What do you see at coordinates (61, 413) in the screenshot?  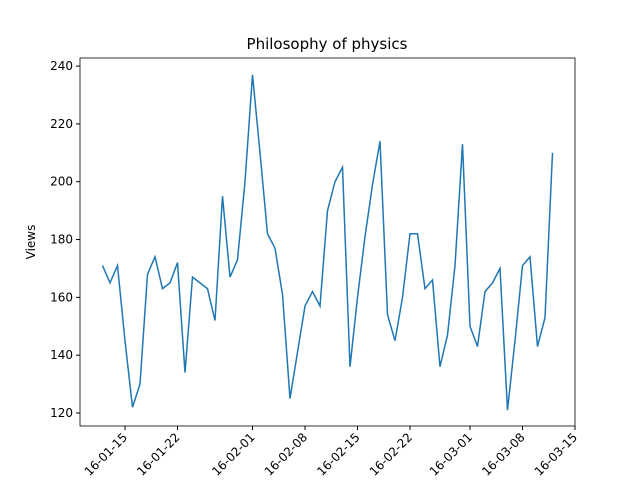 I see `y-tick-label: 120` at bounding box center [61, 413].